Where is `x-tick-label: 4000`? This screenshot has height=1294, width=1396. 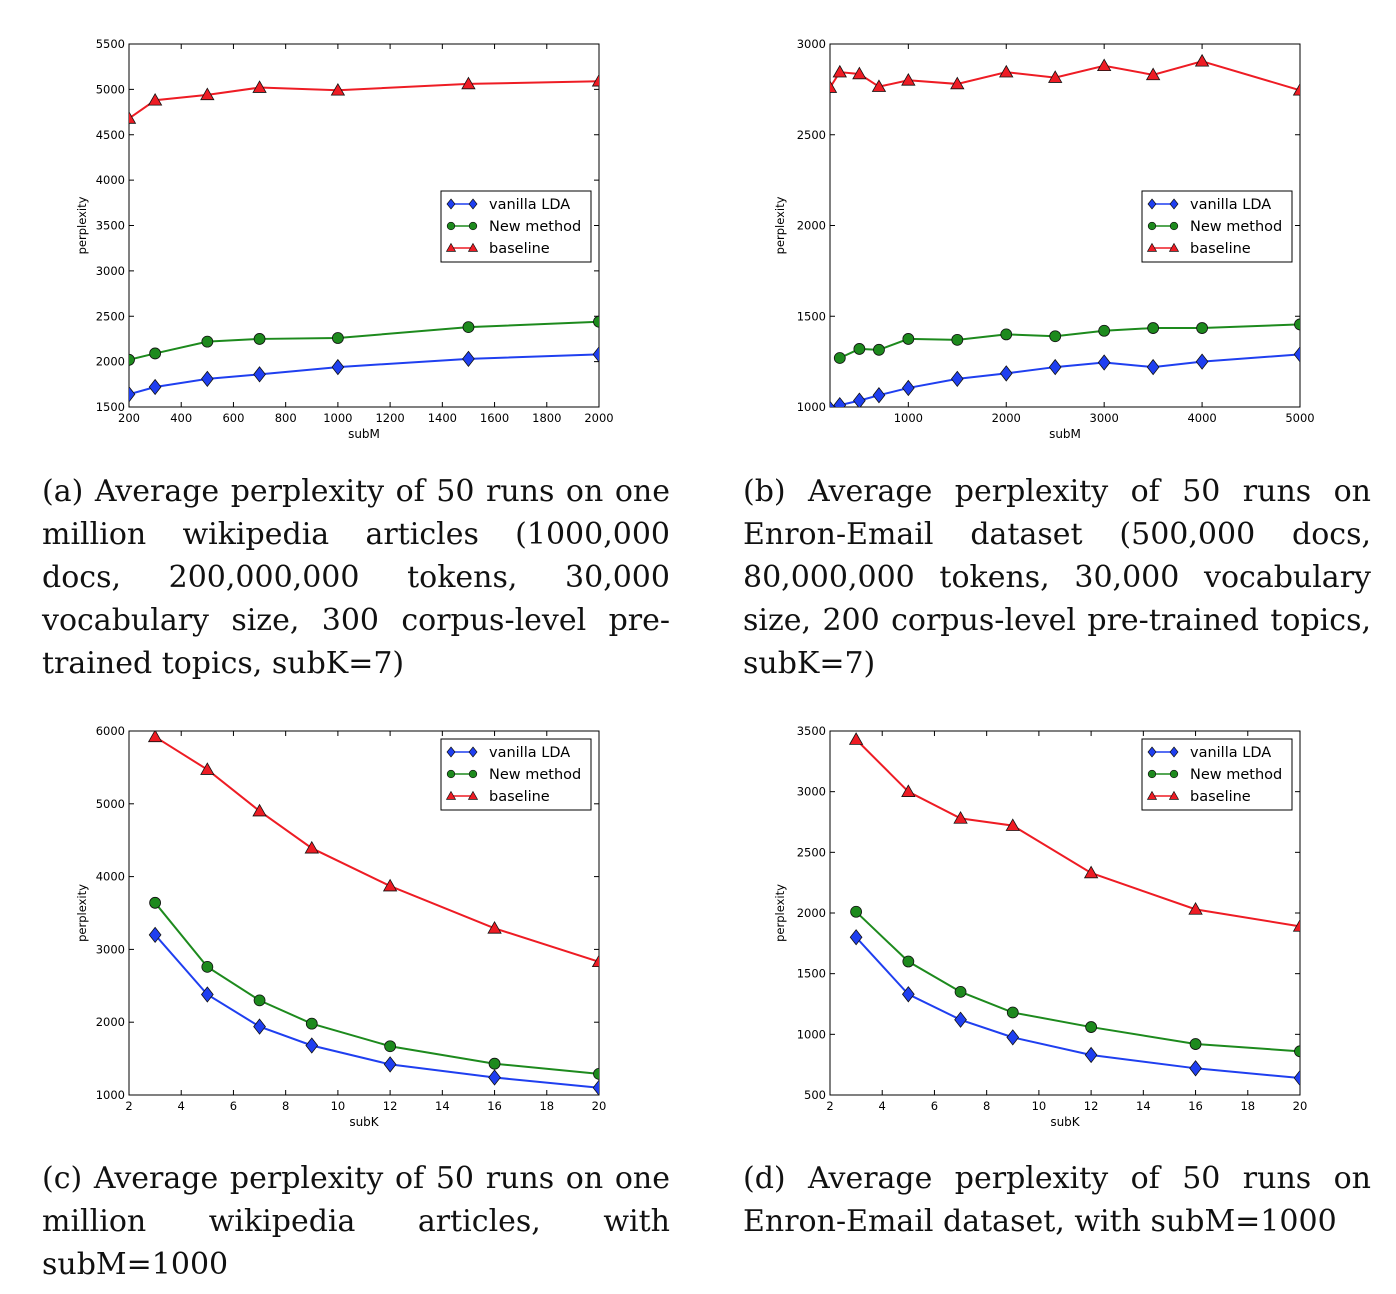 x-tick-label: 4000 is located at coordinates (1201, 418).